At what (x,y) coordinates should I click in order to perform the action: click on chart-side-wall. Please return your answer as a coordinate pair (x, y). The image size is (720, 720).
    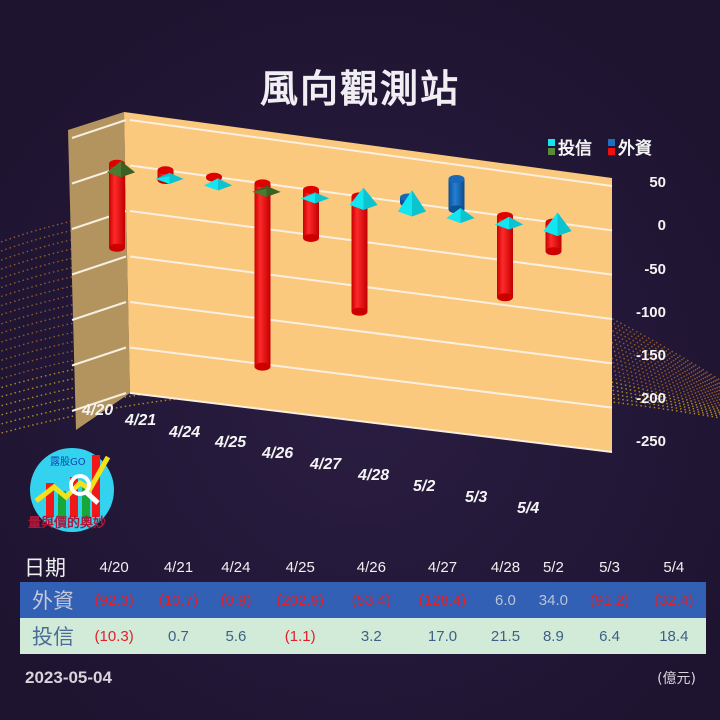
    Looking at the image, I should click on (99, 271).